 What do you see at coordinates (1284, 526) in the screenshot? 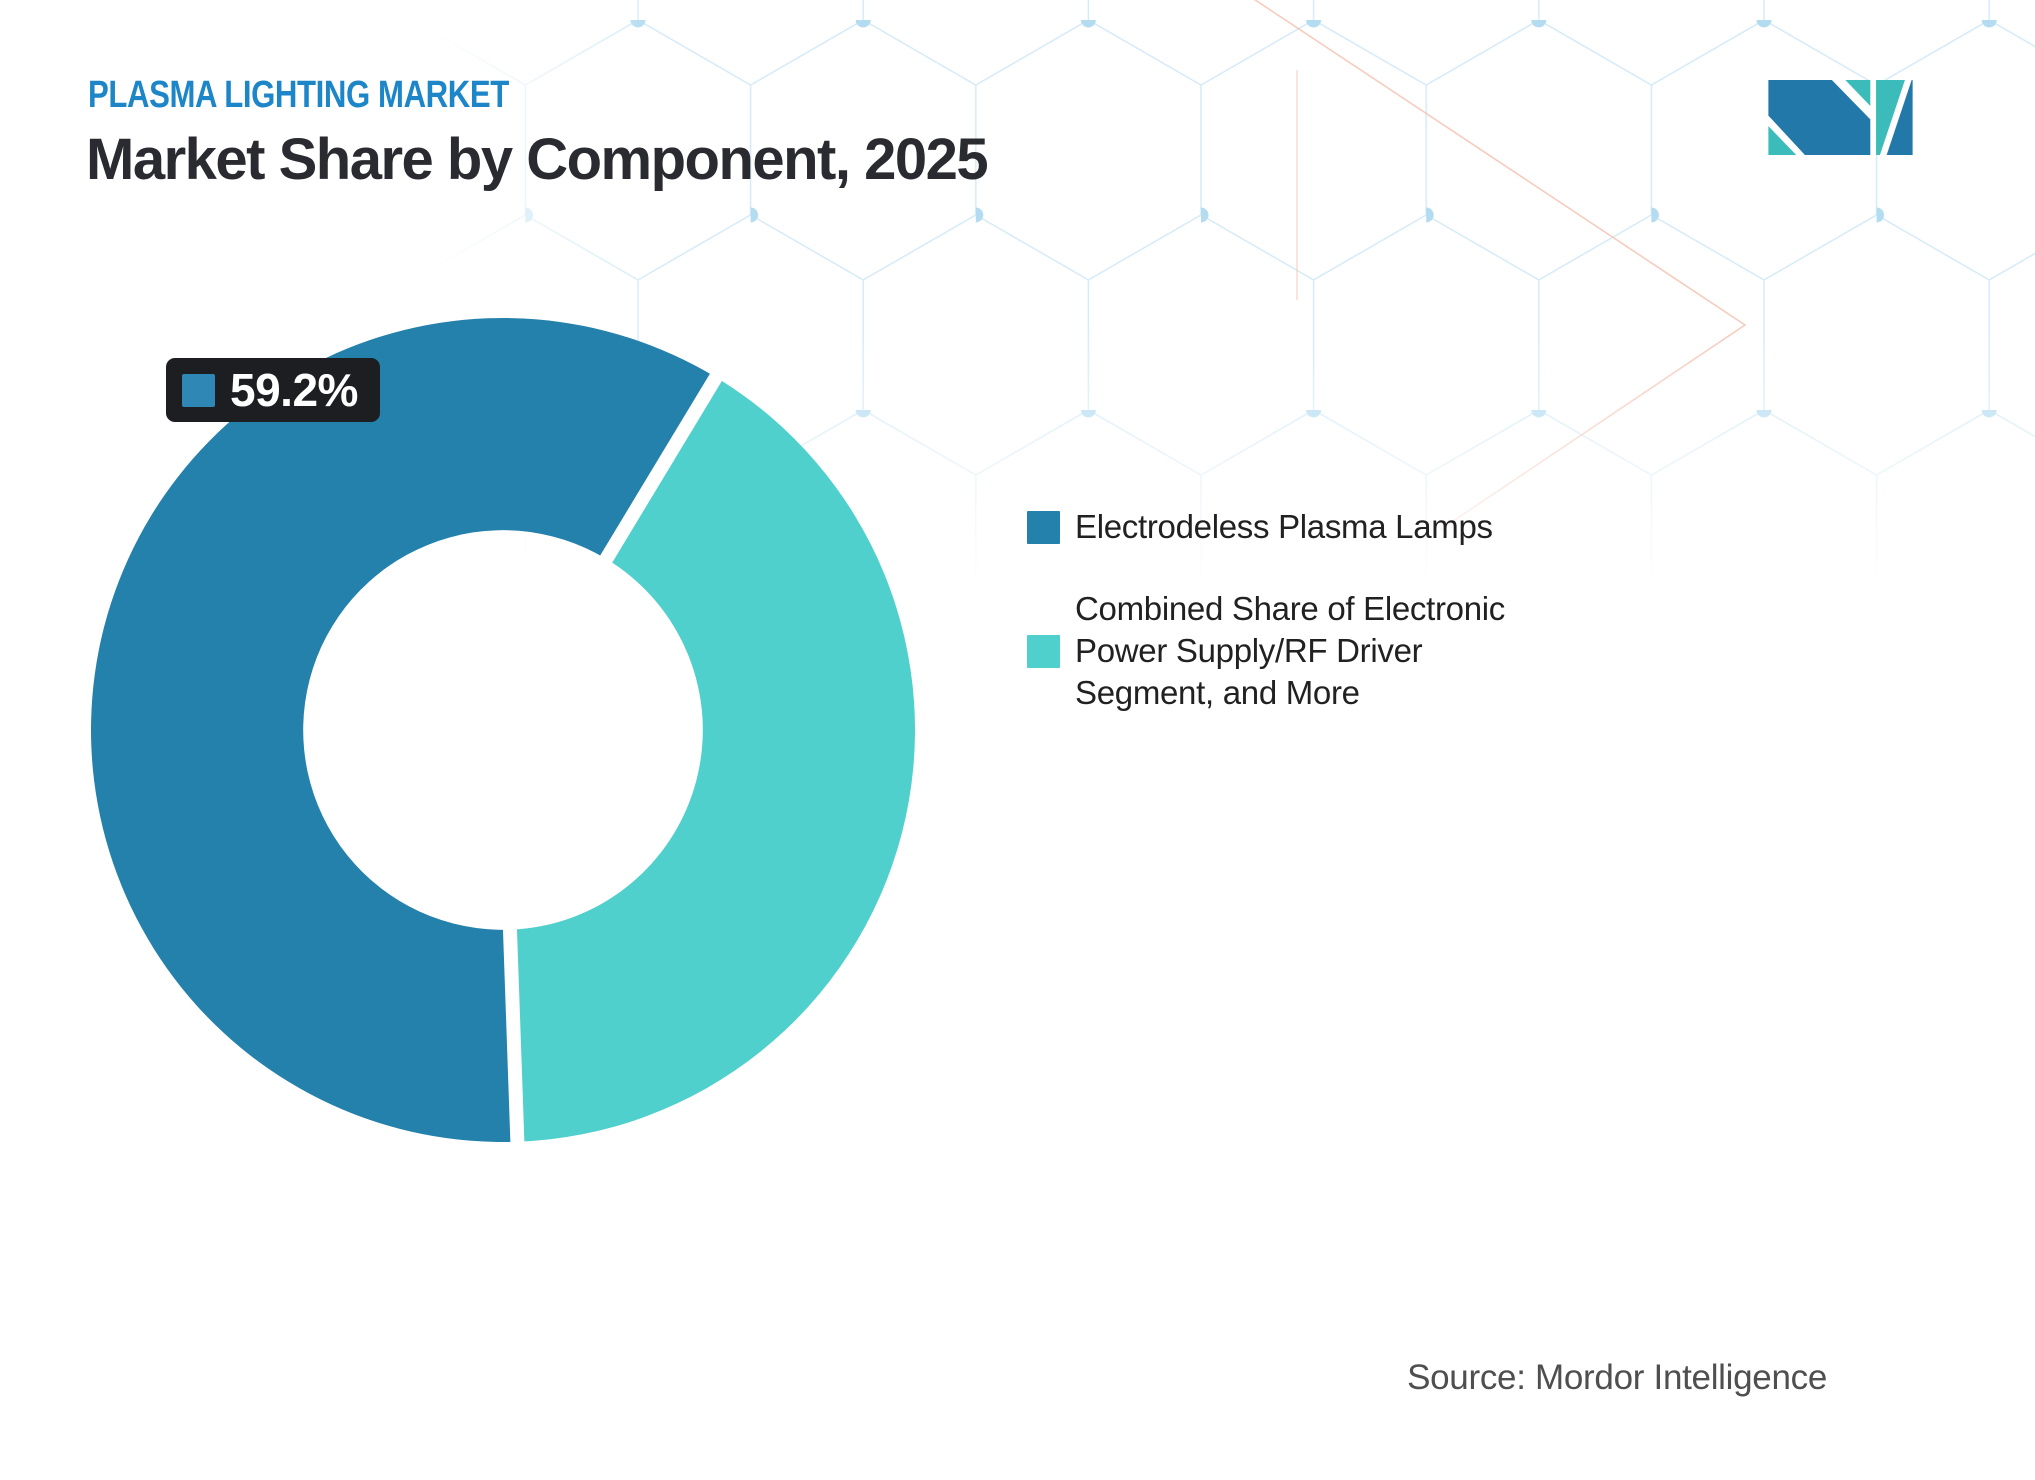
I see `legend-label: Electrodeless Plasma Lamps` at bounding box center [1284, 526].